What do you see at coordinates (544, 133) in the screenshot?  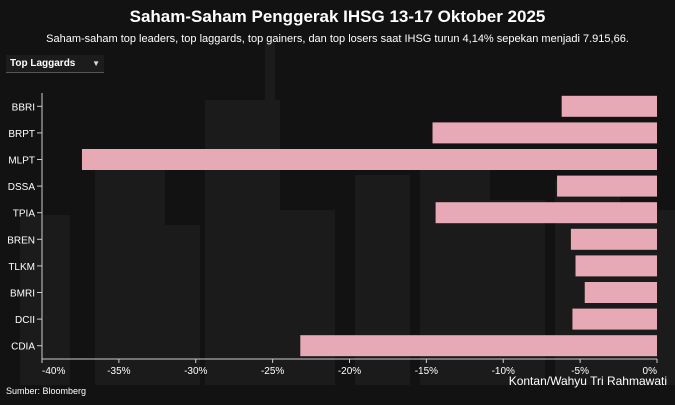 I see `bar-brpt` at bounding box center [544, 133].